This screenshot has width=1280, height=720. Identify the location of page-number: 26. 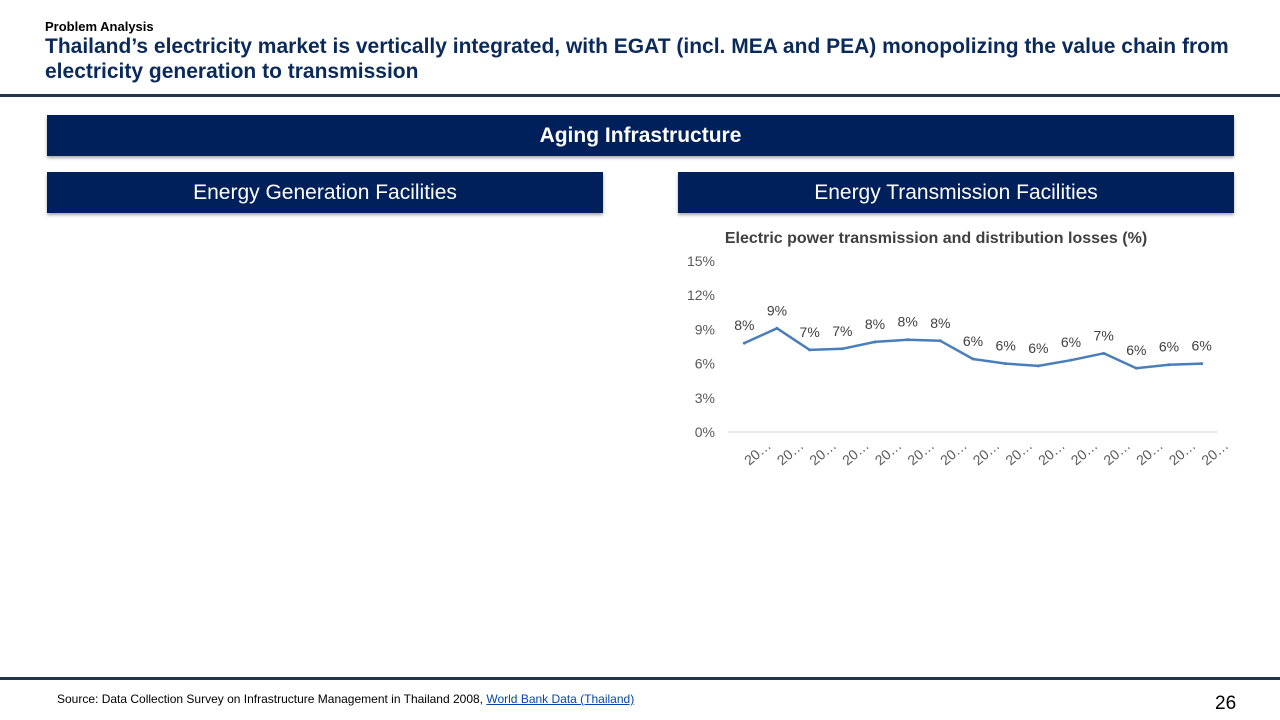
(1226, 703).